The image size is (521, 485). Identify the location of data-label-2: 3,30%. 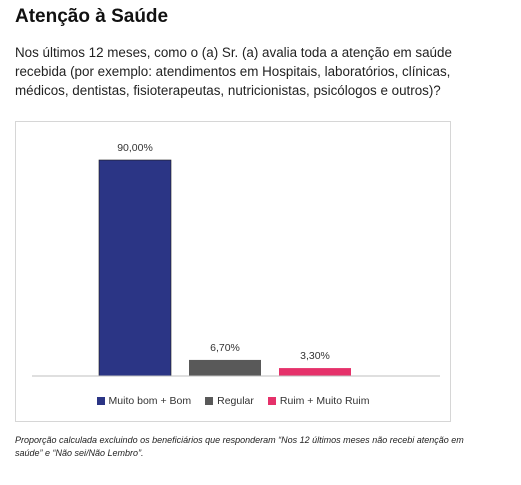
(315, 356).